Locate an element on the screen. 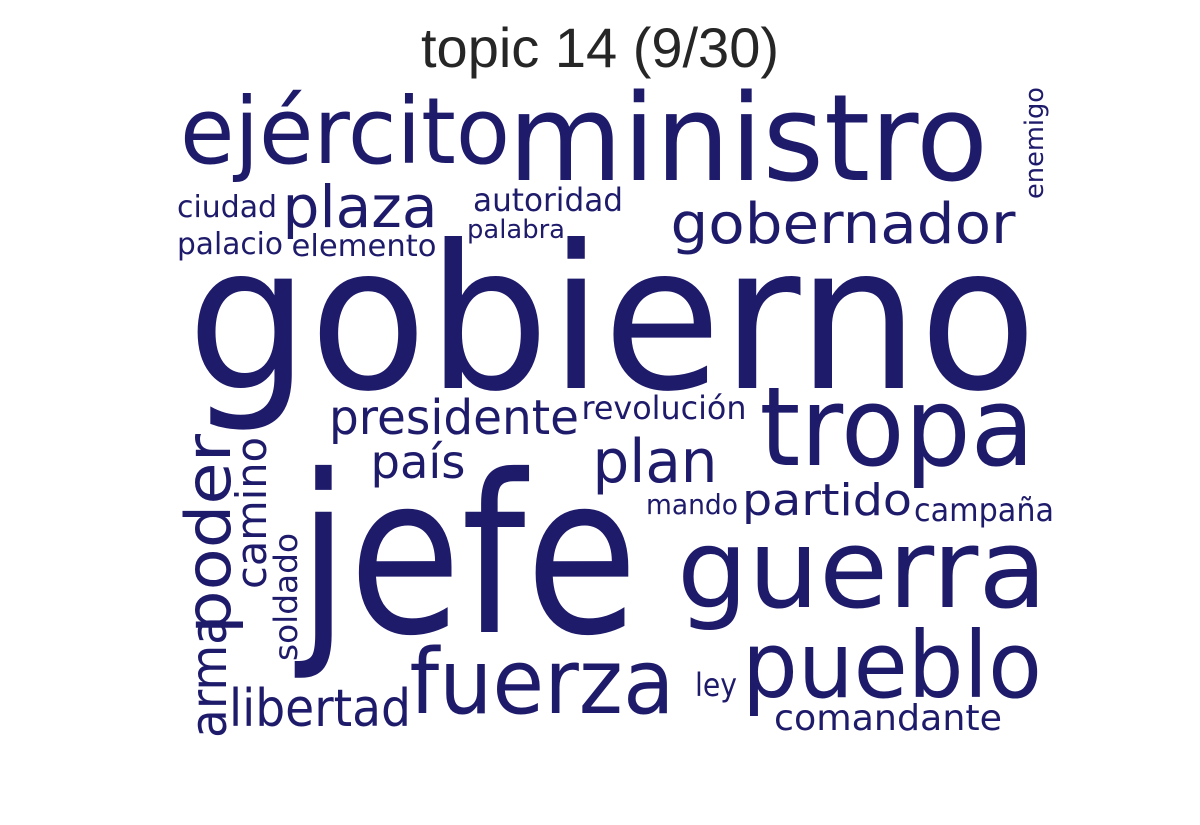 This screenshot has height=825, width=1200. word-presidente: presidente is located at coordinates (454, 418).